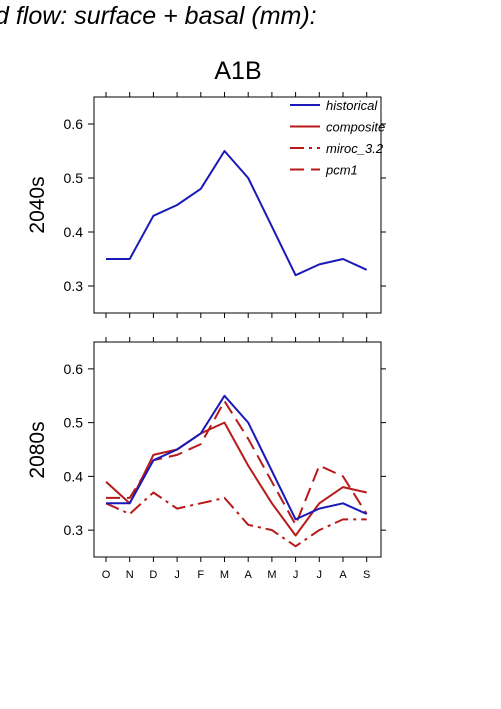 The width and height of the screenshot is (501, 709). Describe the element at coordinates (37, 449) in the screenshot. I see `panel-label-2080s: 2080s` at that location.